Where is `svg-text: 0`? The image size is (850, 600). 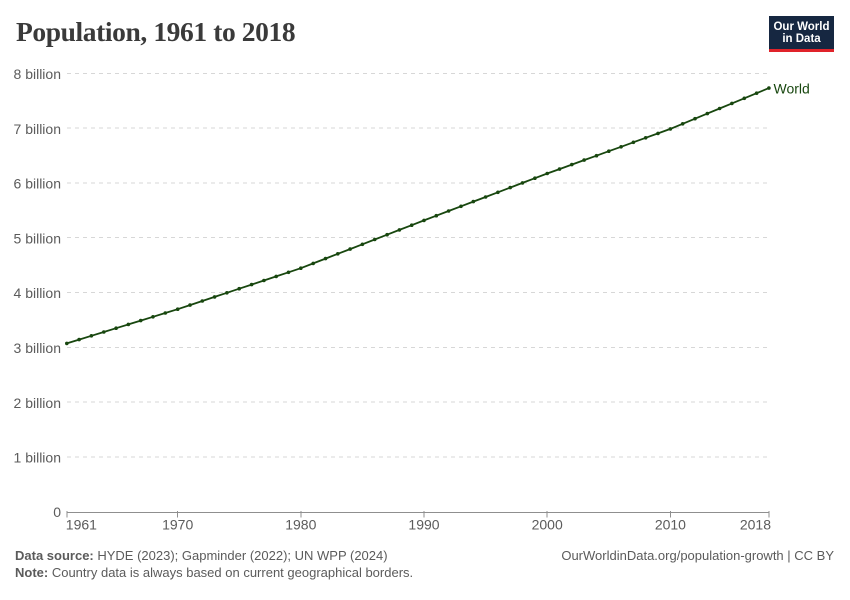
svg-text: 0 is located at coordinates (57, 512).